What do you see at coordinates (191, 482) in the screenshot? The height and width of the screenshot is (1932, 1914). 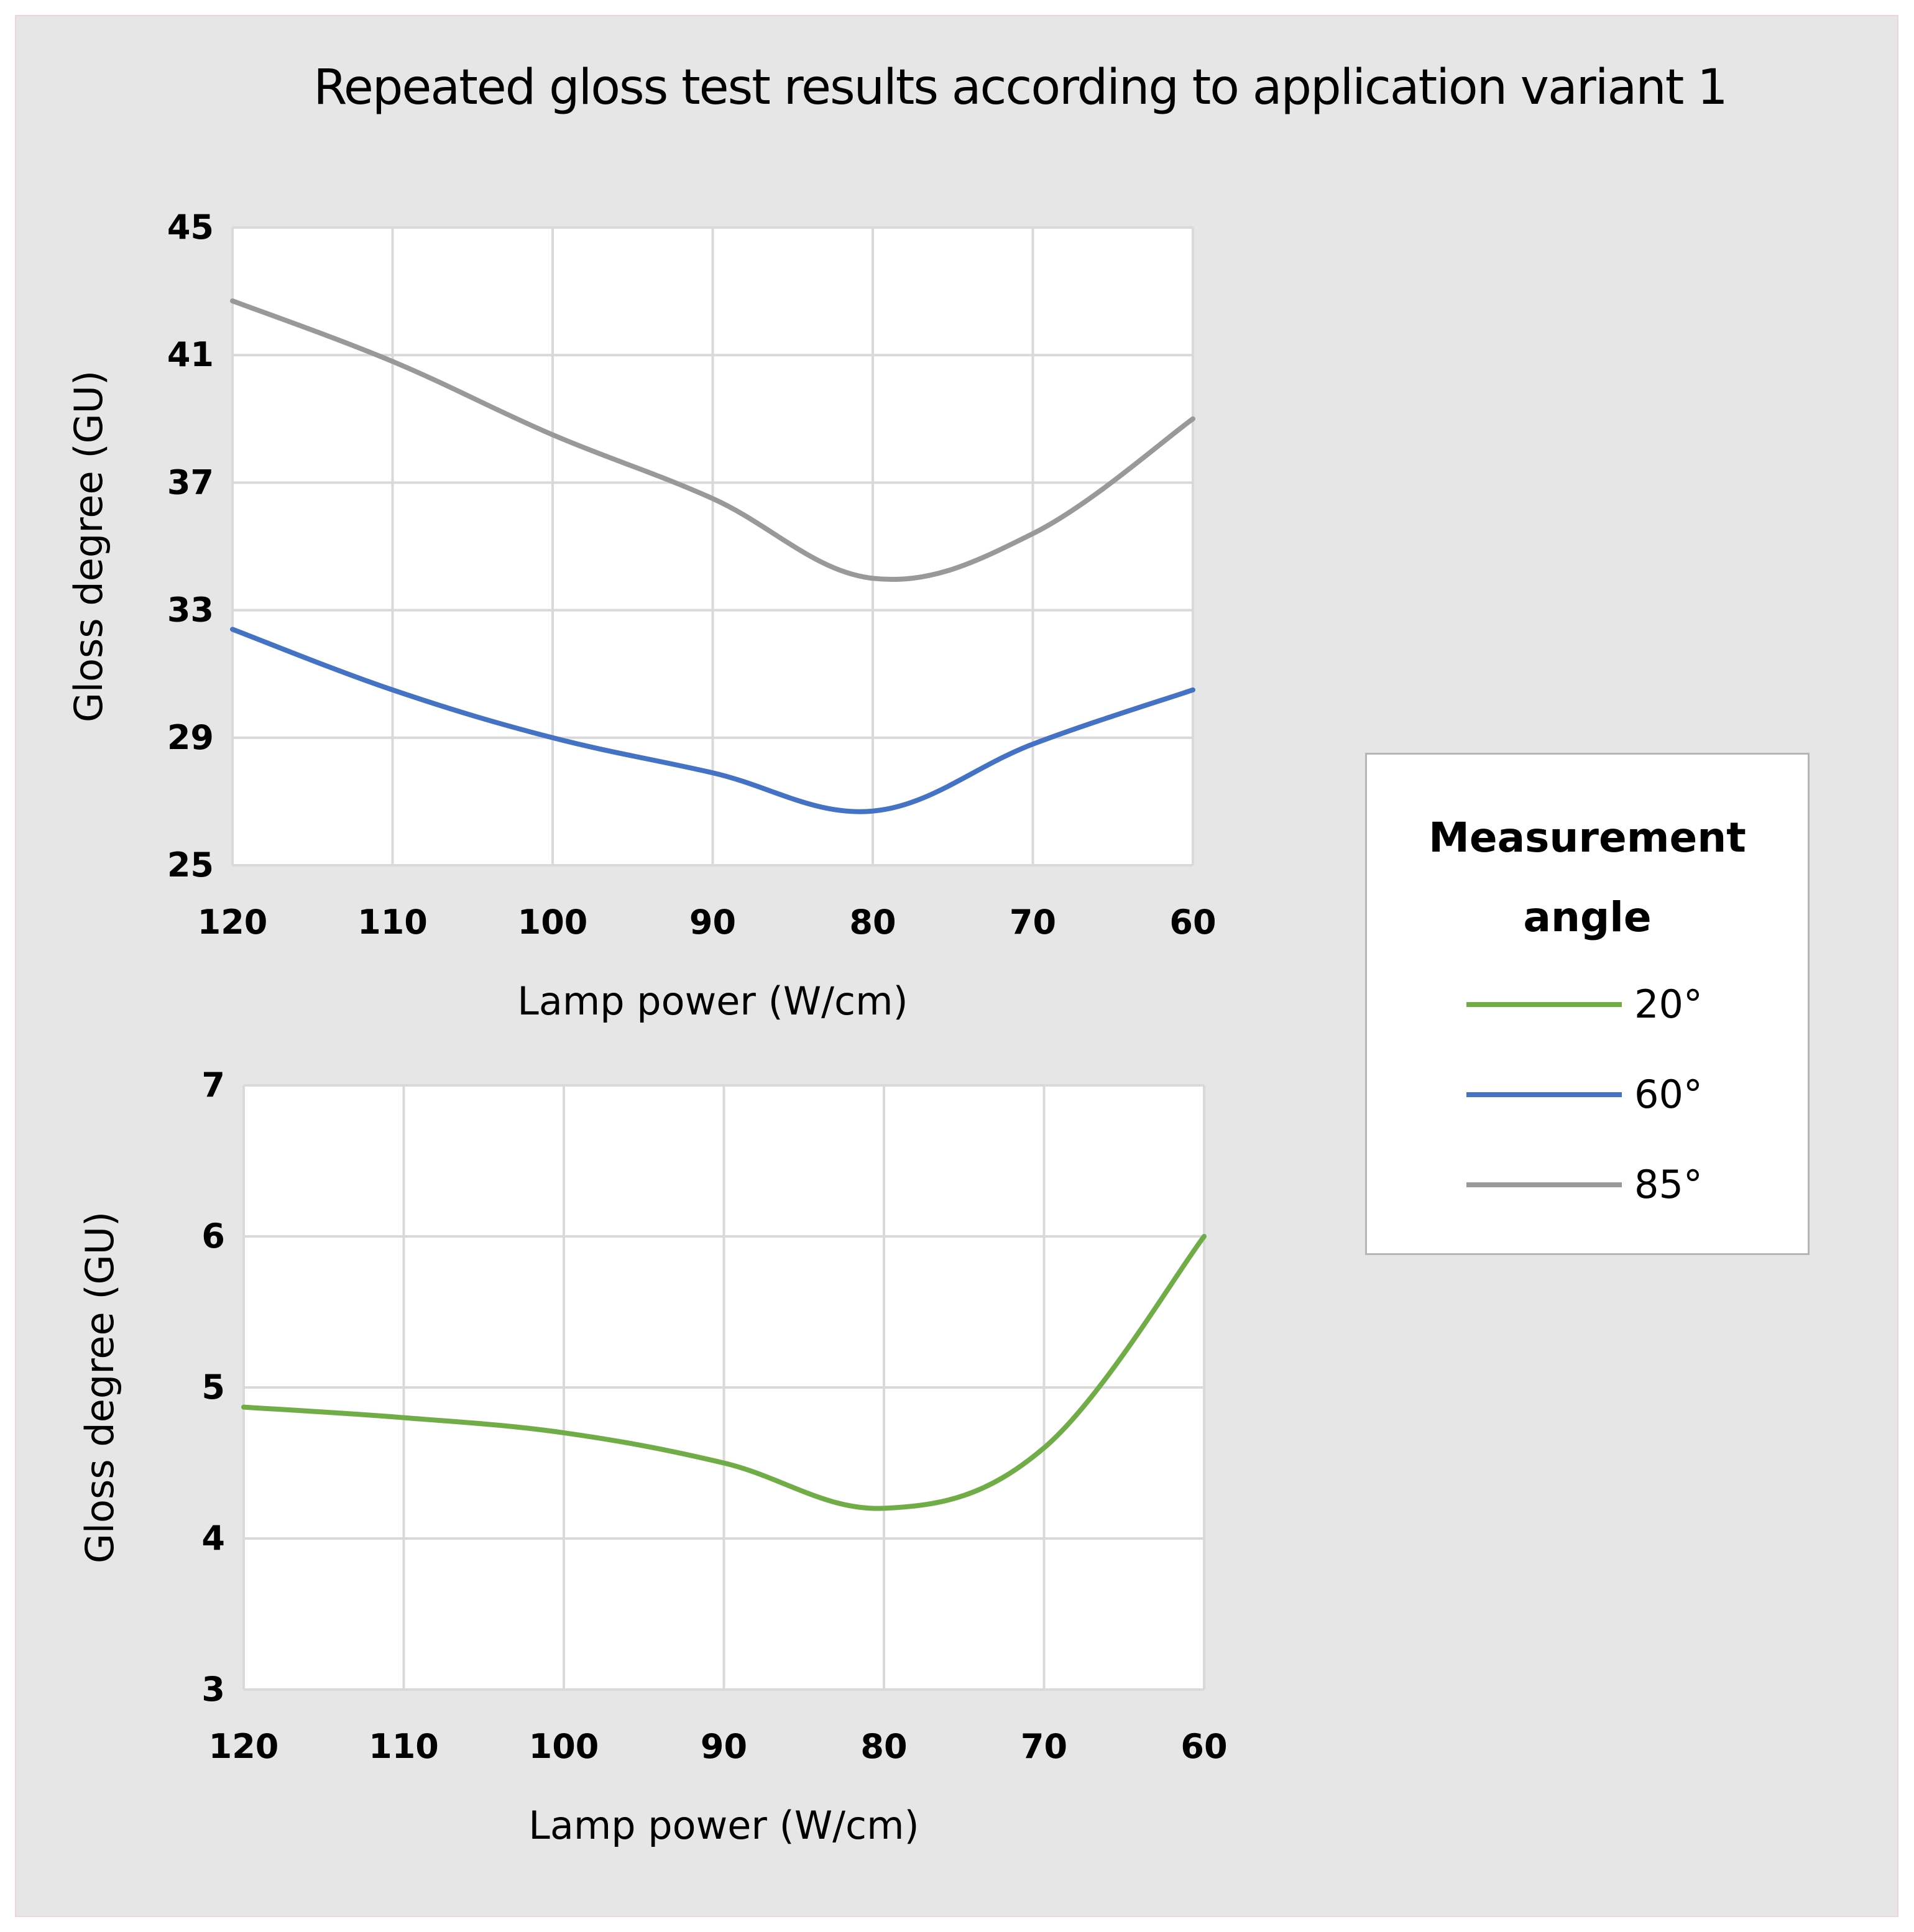 I see `y-tick-label: 37` at bounding box center [191, 482].